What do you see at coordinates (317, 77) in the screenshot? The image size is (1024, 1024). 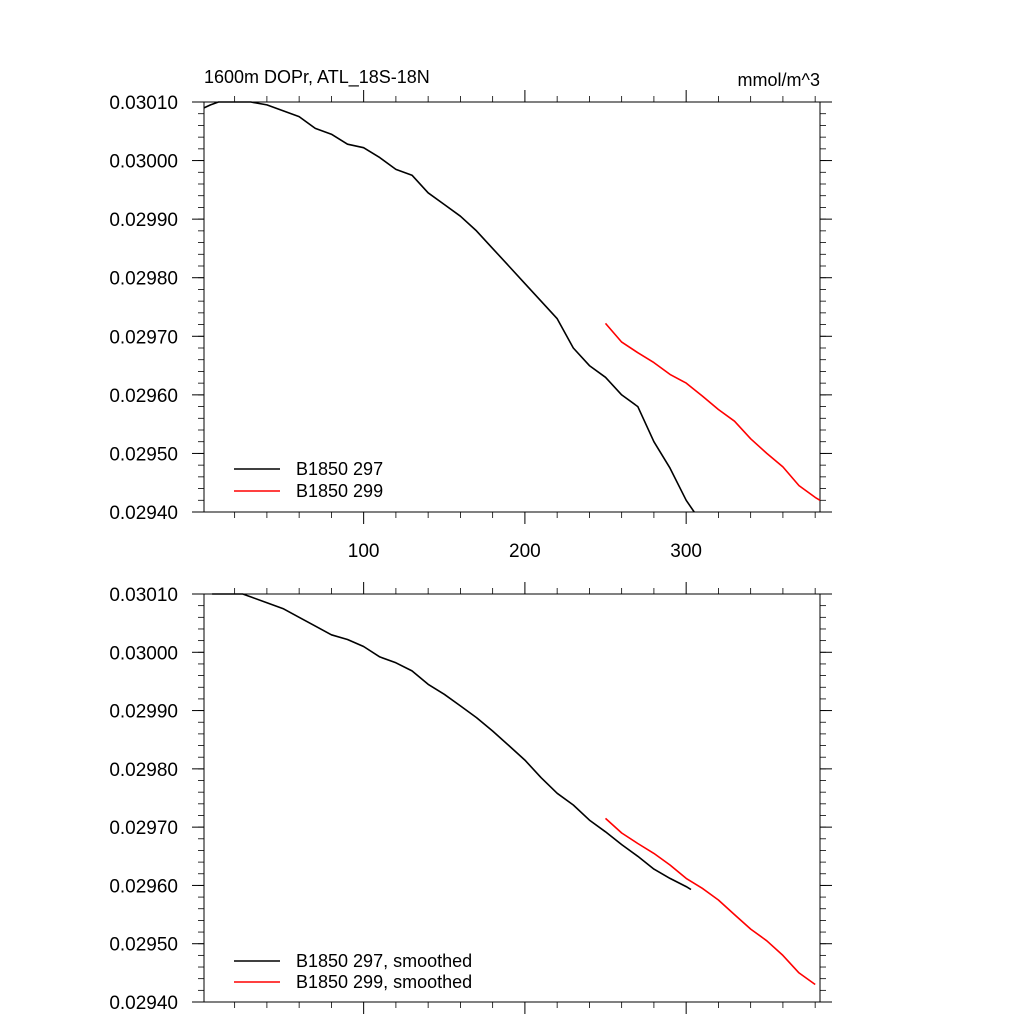 I see `top-title-left: 1600m DOPr, ATL_18S-18N` at bounding box center [317, 77].